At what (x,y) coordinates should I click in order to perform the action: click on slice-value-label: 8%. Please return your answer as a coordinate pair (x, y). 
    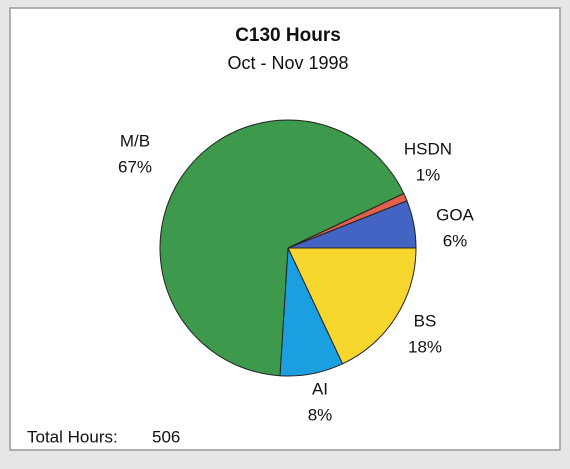
    Looking at the image, I should click on (320, 414).